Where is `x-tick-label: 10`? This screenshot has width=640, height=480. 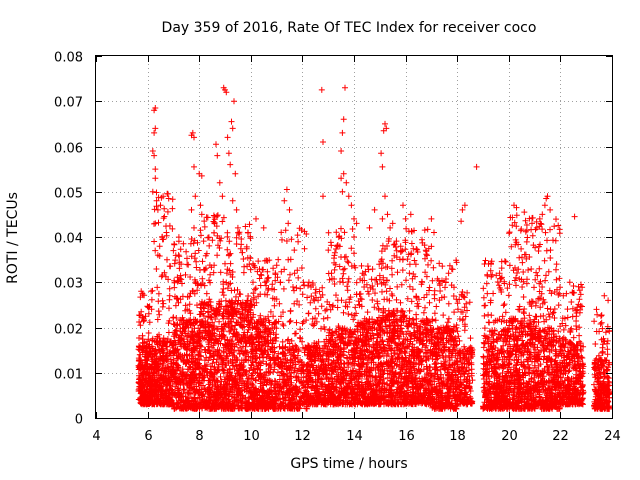 x-tick-label: 10 is located at coordinates (251, 436).